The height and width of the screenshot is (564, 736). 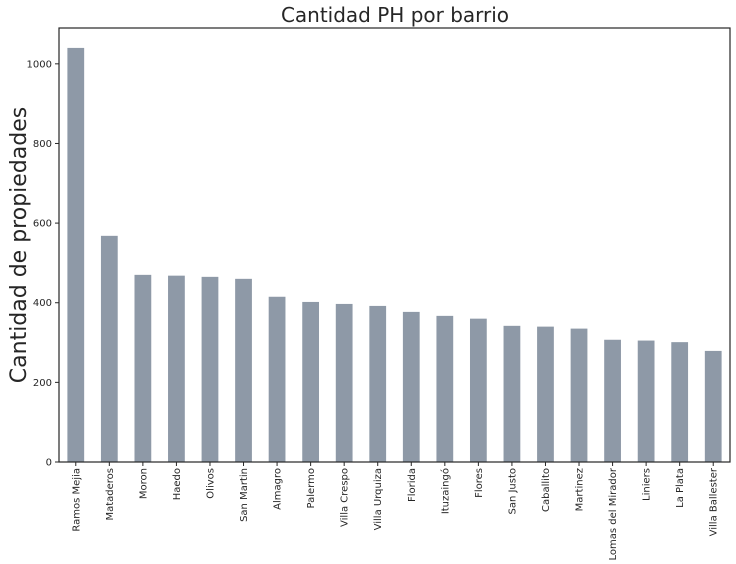 I want to click on y-tick-label: 0, so click(x=49, y=463).